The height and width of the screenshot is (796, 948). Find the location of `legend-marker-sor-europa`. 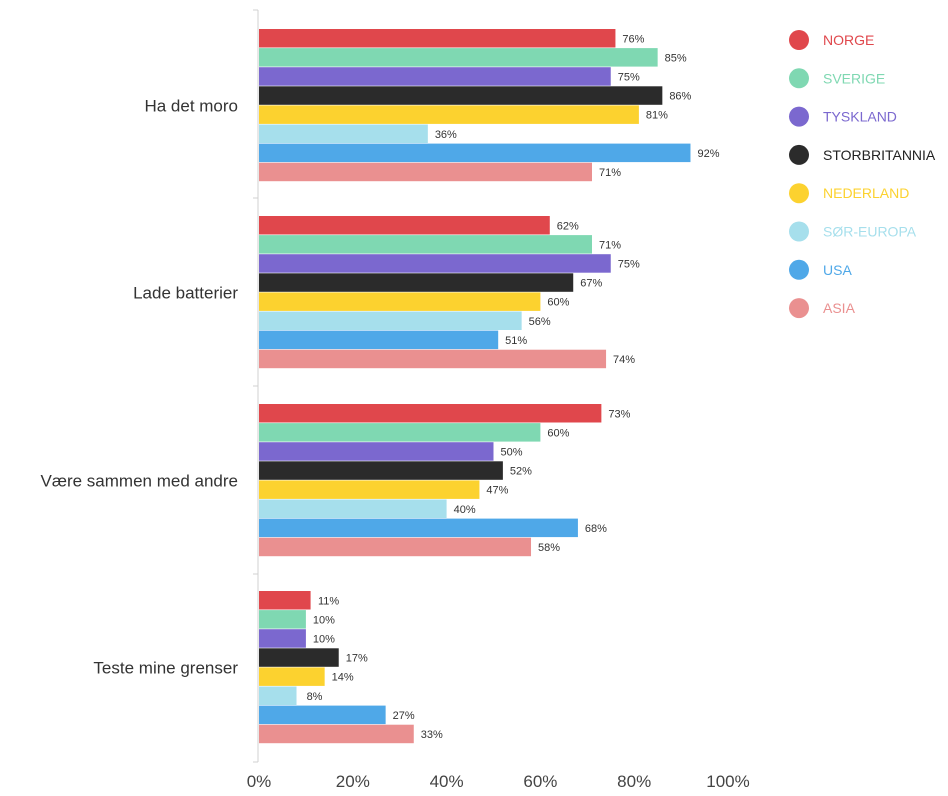

legend-marker-sor-europa is located at coordinates (799, 231).